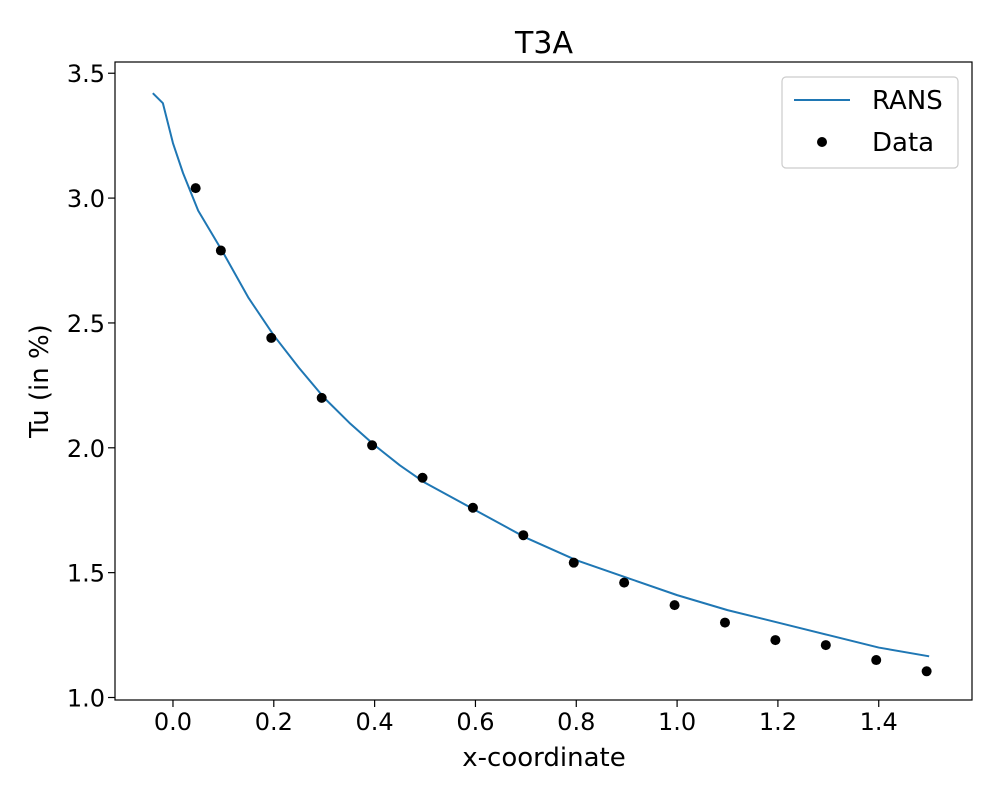 Image resolution: width=1000 pixels, height=800 pixels. What do you see at coordinates (86, 199) in the screenshot?
I see `y-tick-label: 3.0` at bounding box center [86, 199].